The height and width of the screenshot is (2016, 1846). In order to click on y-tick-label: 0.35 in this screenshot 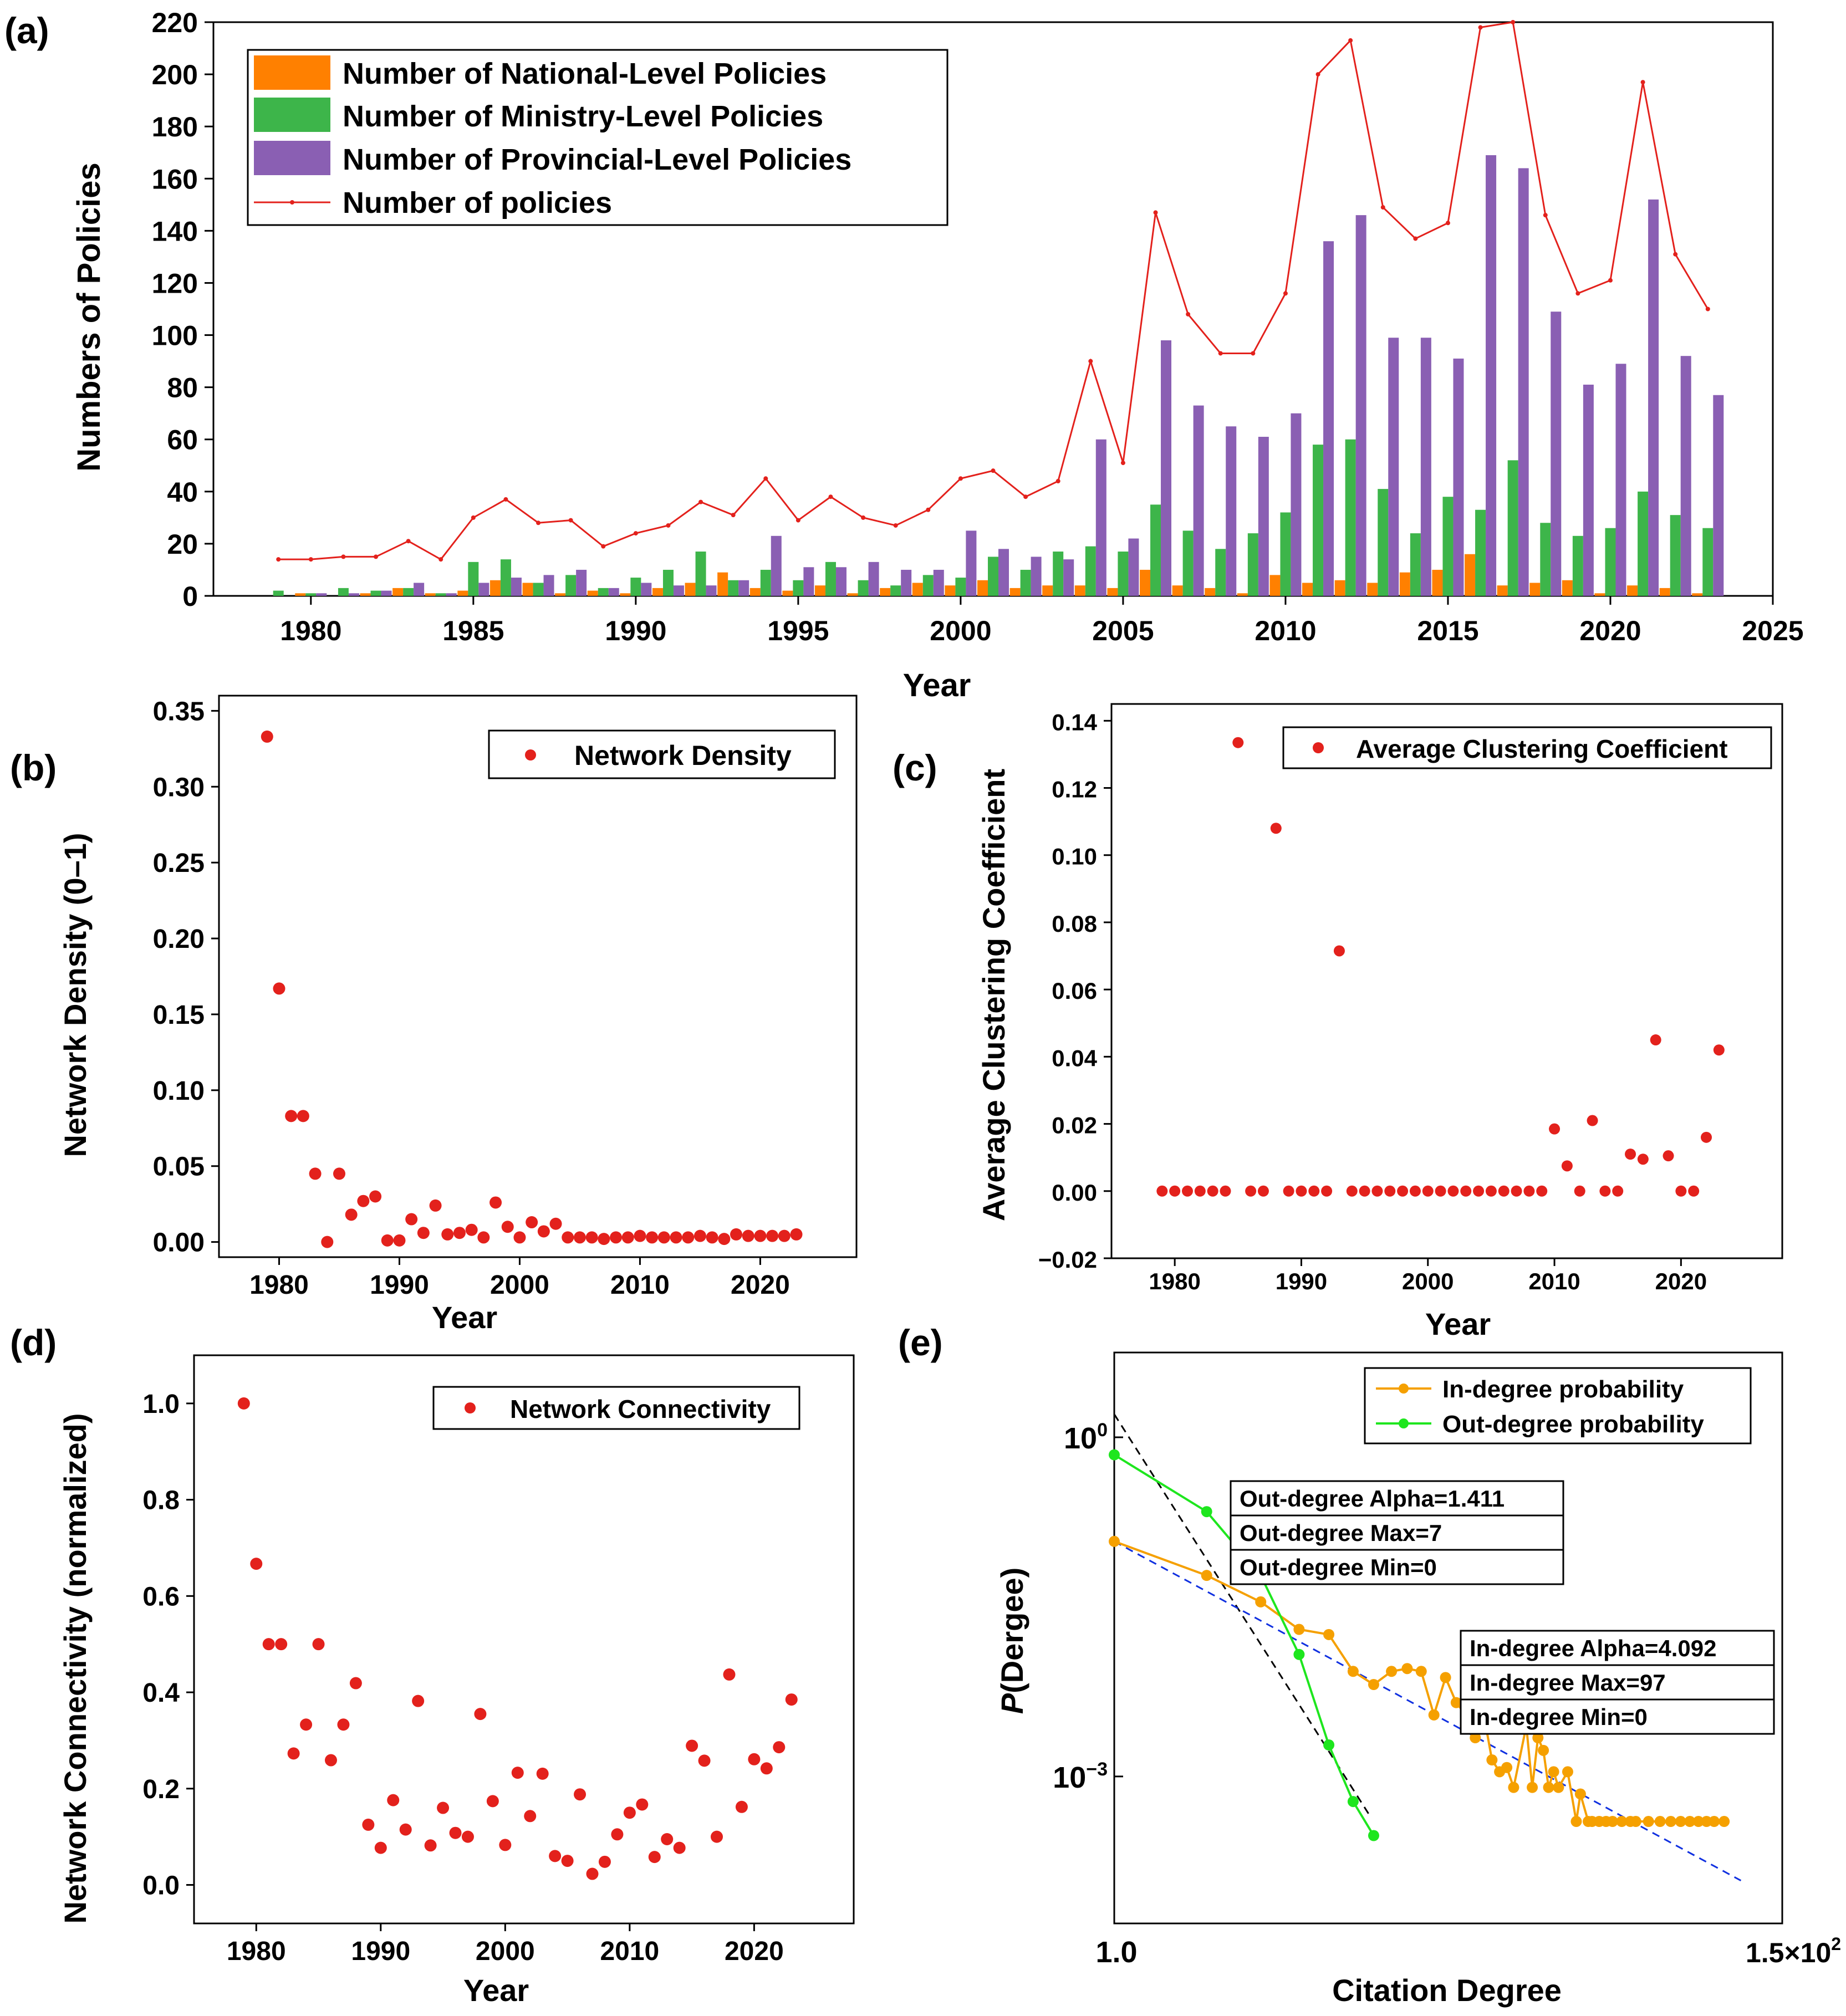, I will do `click(179, 711)`.